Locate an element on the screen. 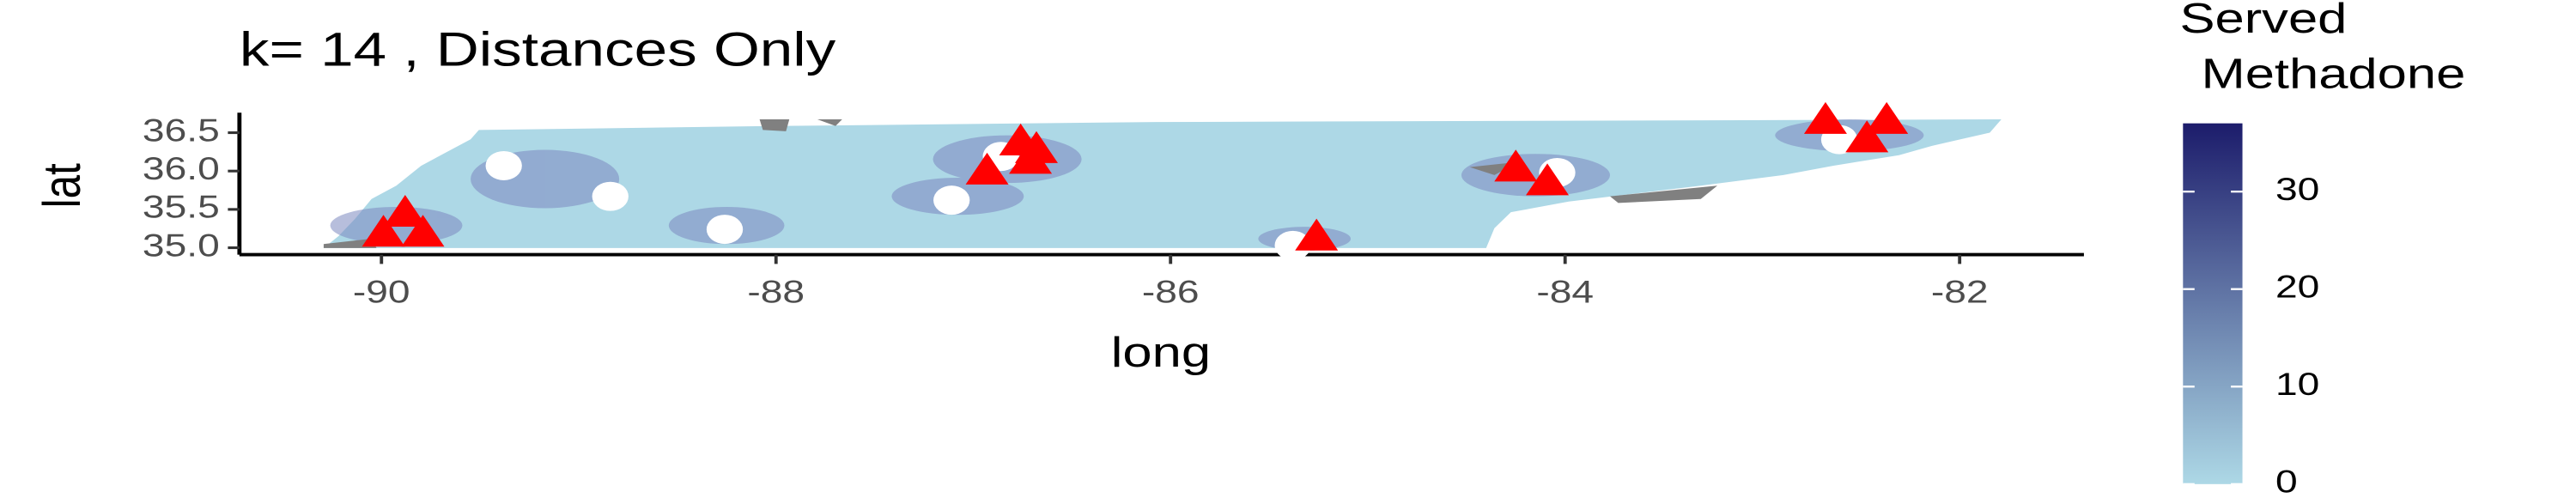  legend-title: Methadone is located at coordinates (2333, 73).